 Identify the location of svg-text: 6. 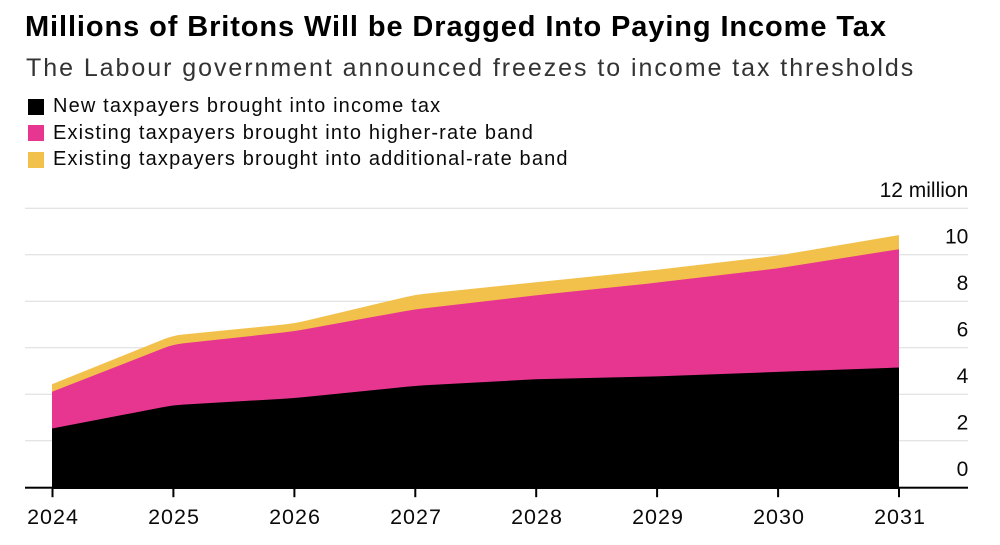
(963, 329).